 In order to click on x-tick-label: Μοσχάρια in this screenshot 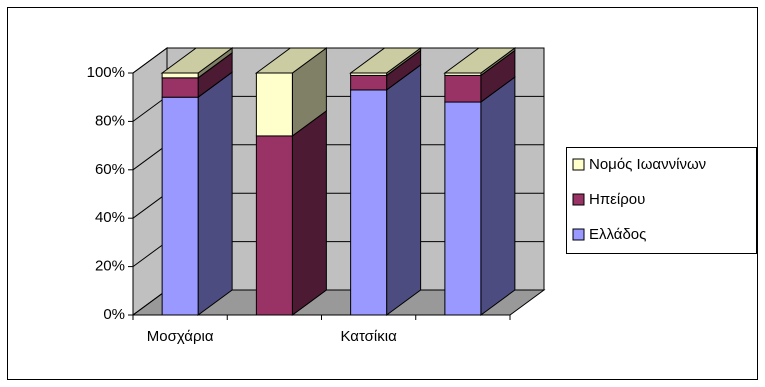, I will do `click(180, 336)`.